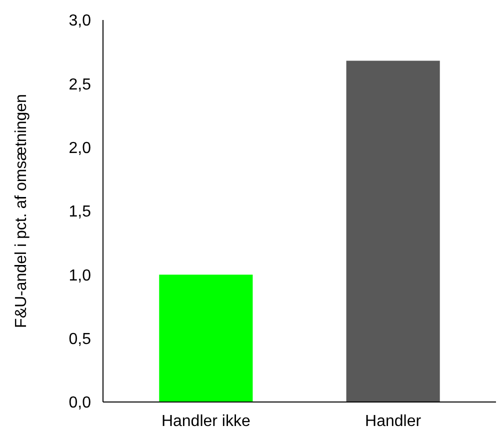 Image resolution: width=504 pixels, height=436 pixels. I want to click on y-tick-label: 0,5, so click(80, 339).